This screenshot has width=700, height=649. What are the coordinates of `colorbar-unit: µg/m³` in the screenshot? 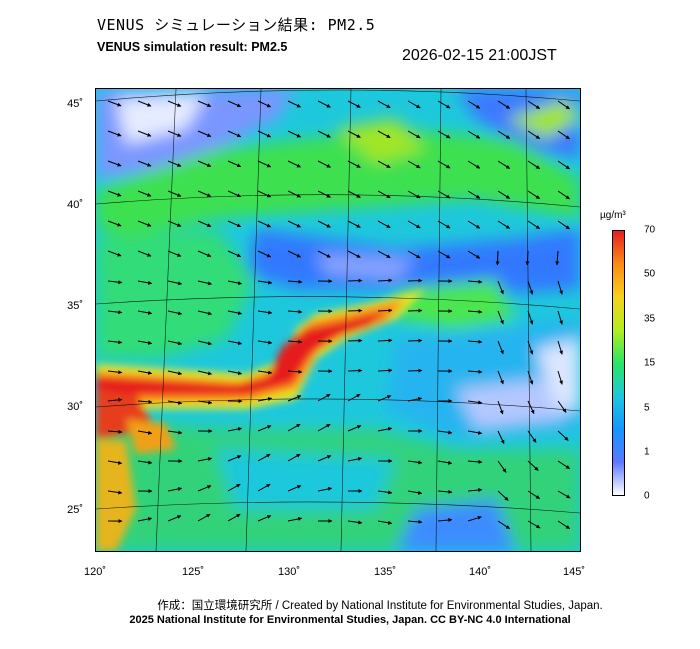 It's located at (613, 215).